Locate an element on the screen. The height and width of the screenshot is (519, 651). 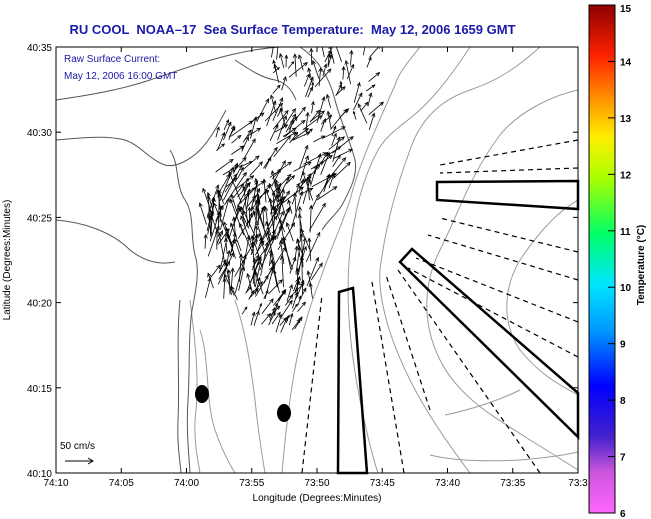
scale-vector-label: 50 cm/s is located at coordinates (77, 446).